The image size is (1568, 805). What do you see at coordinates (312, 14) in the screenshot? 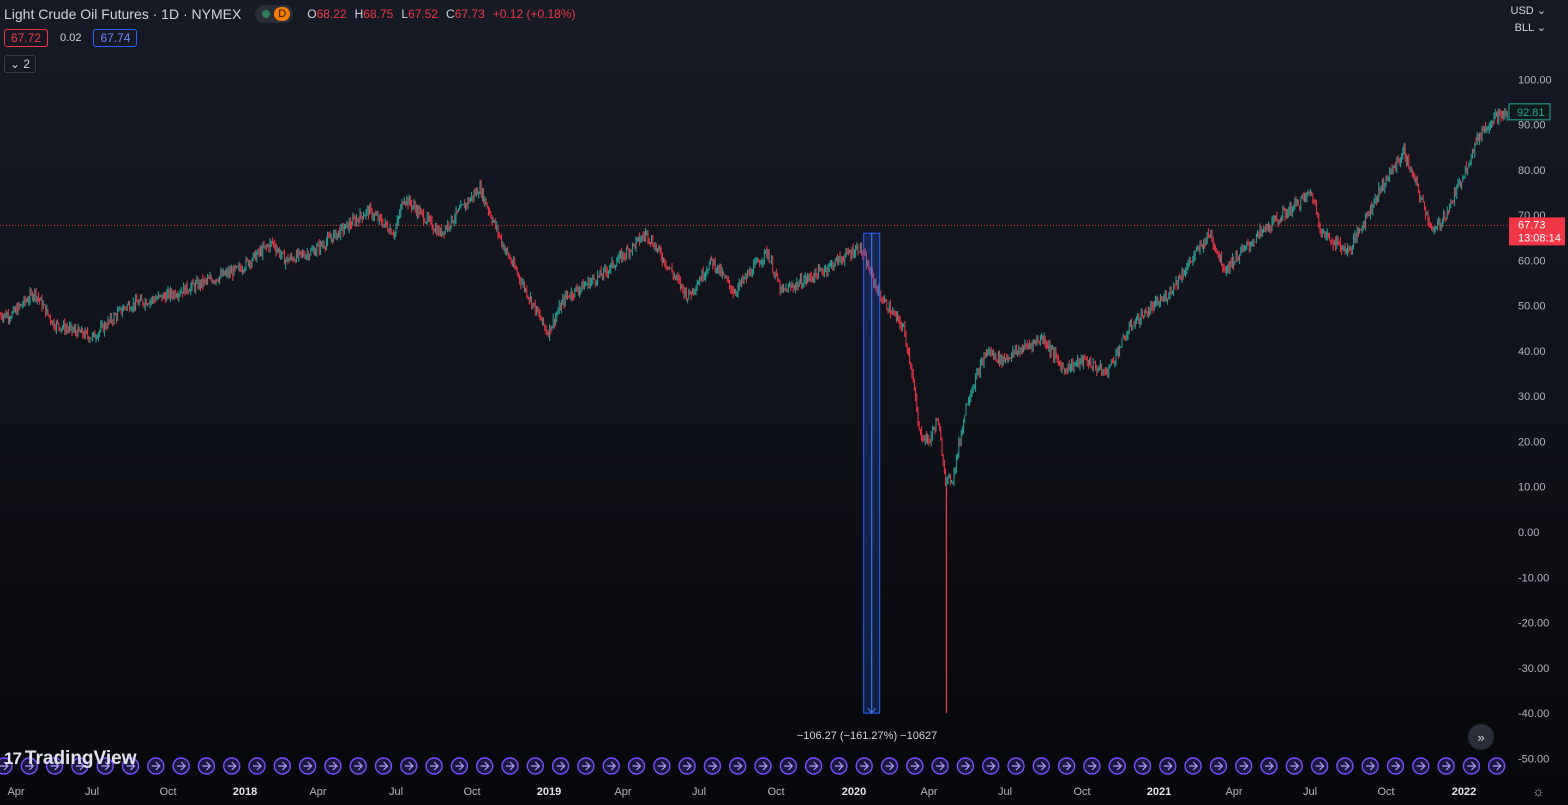
I see `ohlc-key: O` at bounding box center [312, 14].